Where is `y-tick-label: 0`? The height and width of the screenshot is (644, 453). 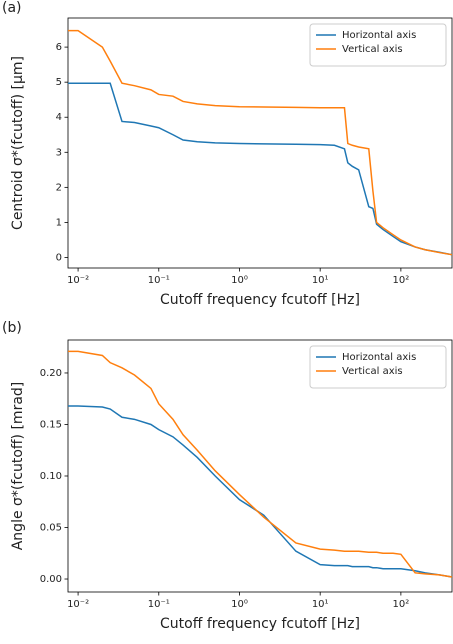 y-tick-label: 0 is located at coordinates (59, 257).